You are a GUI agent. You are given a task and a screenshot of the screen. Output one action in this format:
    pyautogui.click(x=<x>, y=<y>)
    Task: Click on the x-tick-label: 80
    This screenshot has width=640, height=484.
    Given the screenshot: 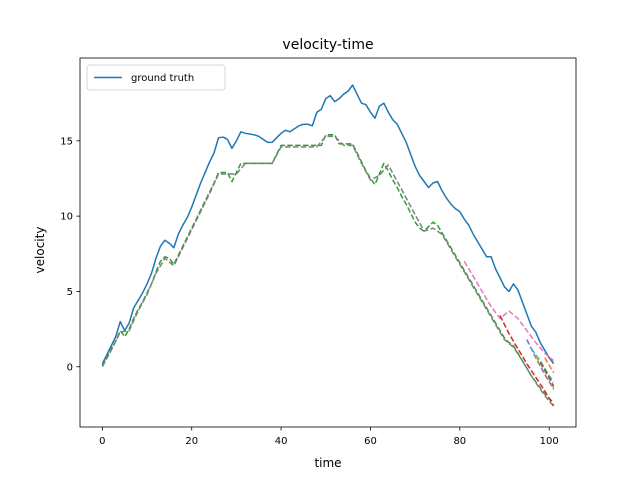 What is the action you would take?
    pyautogui.click(x=459, y=441)
    